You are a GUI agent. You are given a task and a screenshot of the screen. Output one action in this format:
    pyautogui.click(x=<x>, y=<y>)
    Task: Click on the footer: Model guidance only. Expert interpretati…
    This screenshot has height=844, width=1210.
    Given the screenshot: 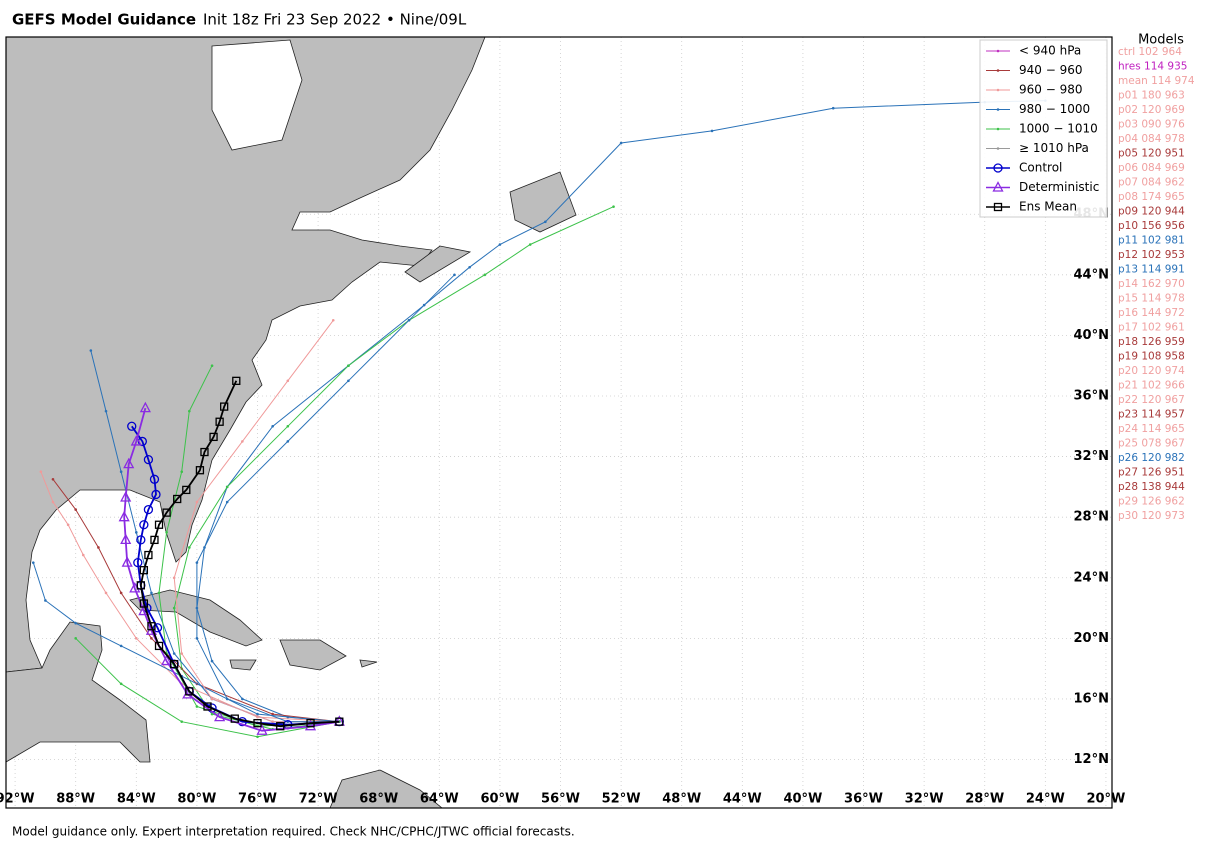 What is the action you would take?
    pyautogui.click(x=293, y=832)
    